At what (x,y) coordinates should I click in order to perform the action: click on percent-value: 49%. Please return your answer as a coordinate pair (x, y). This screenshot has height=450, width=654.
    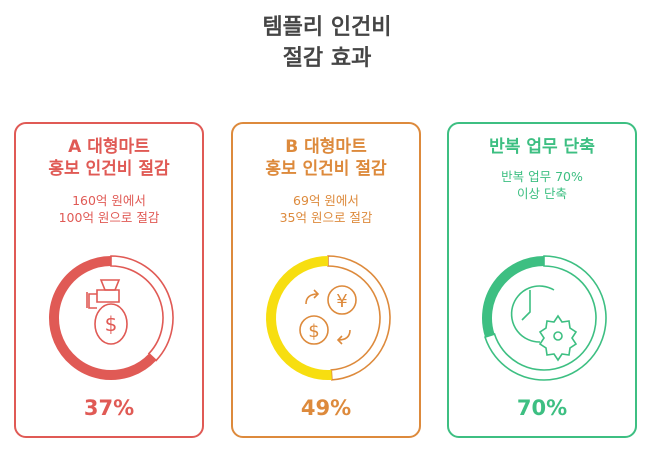
    Looking at the image, I should click on (326, 408).